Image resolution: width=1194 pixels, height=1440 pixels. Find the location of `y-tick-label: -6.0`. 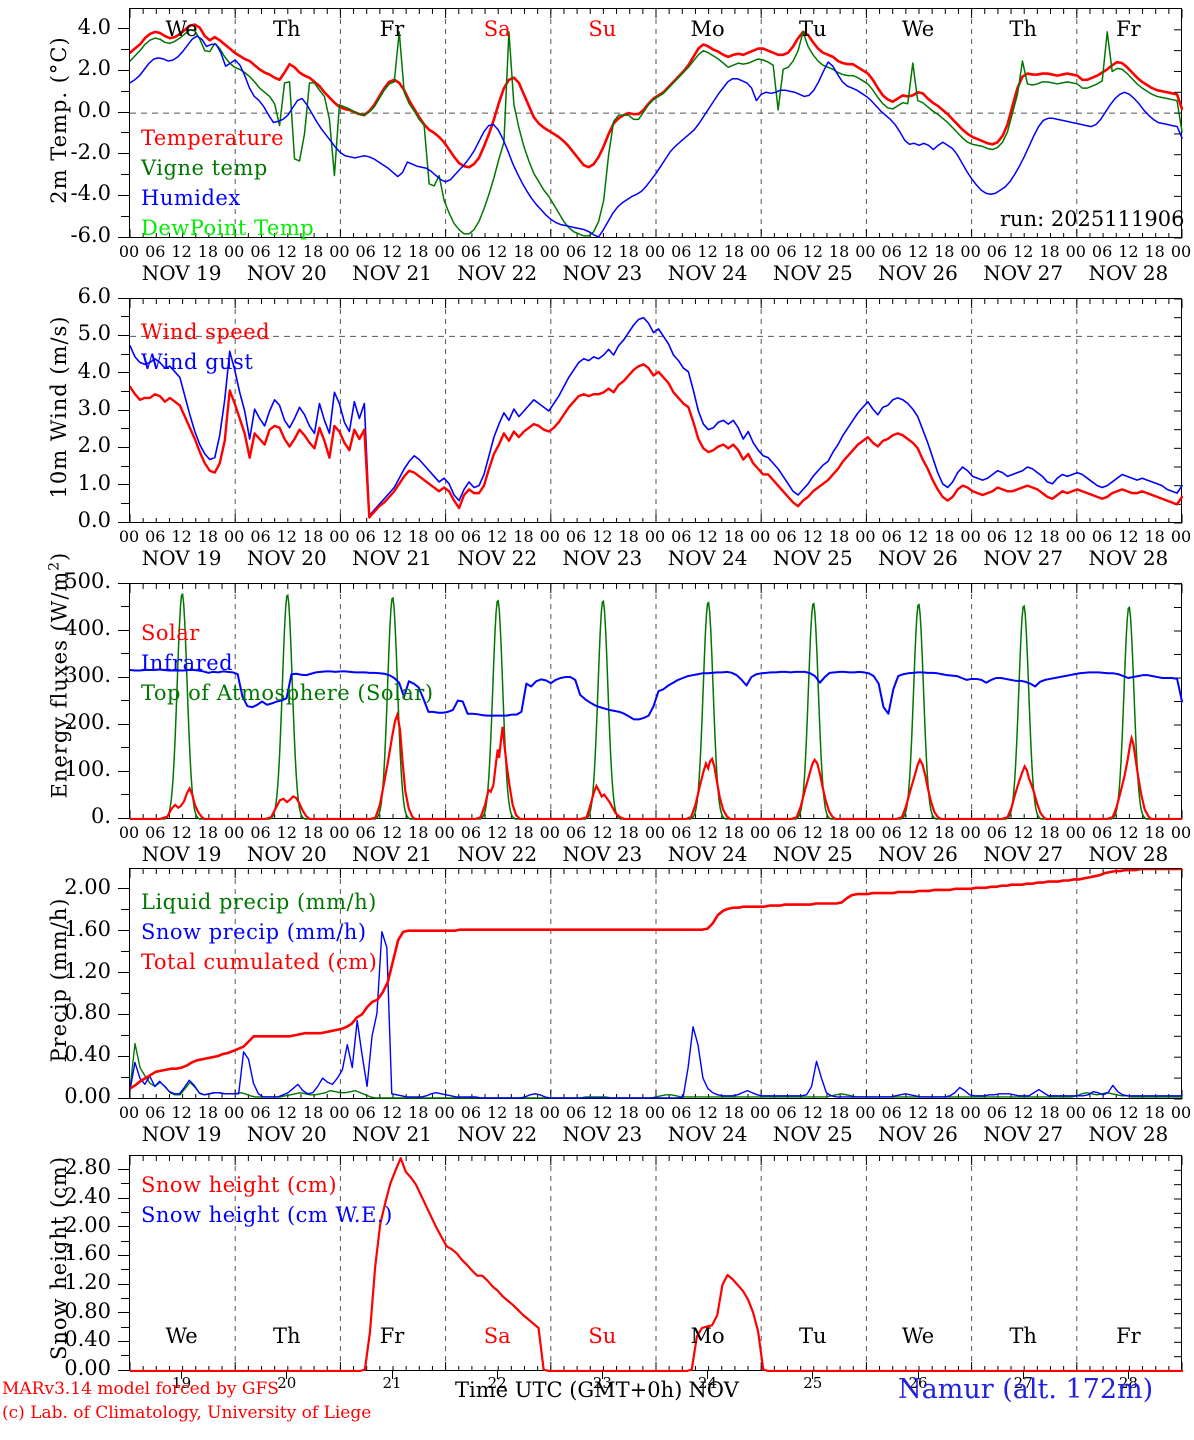

y-tick-label: -6.0 is located at coordinates (91, 235).